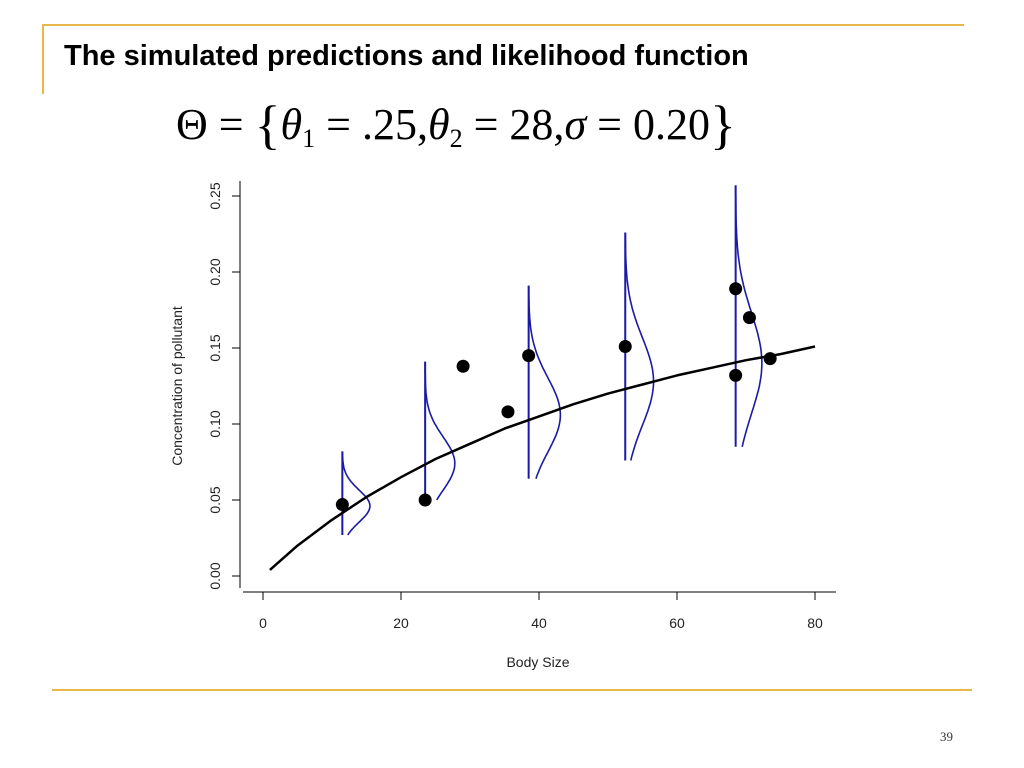 The height and width of the screenshot is (768, 1024). Describe the element at coordinates (653, 124) in the screenshot. I see `formula-sigma-value: = 0.20` at that location.